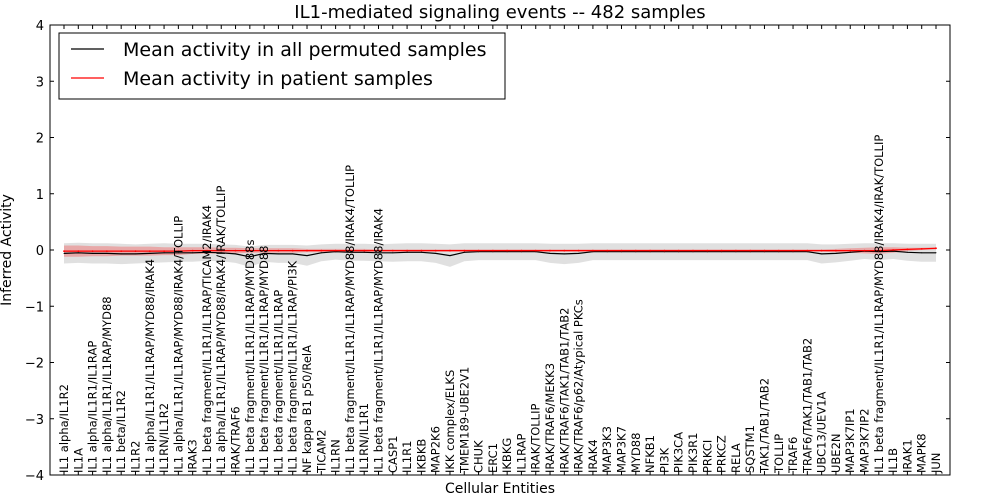  Describe the element at coordinates (907, 456) in the screenshot. I see `entity-label: IRAK1` at that location.